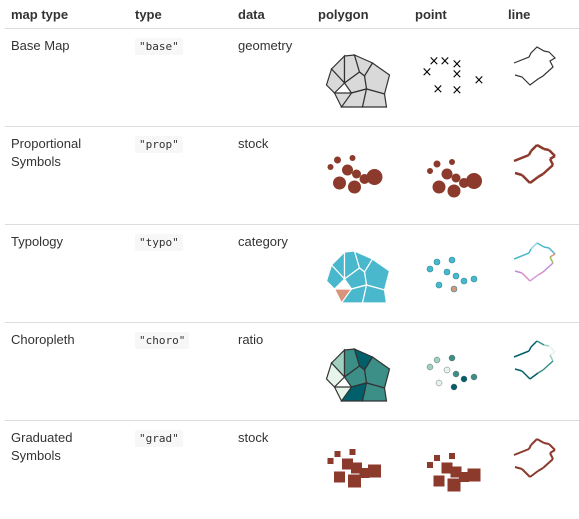  I want to click on data-cell: category, so click(272, 273).